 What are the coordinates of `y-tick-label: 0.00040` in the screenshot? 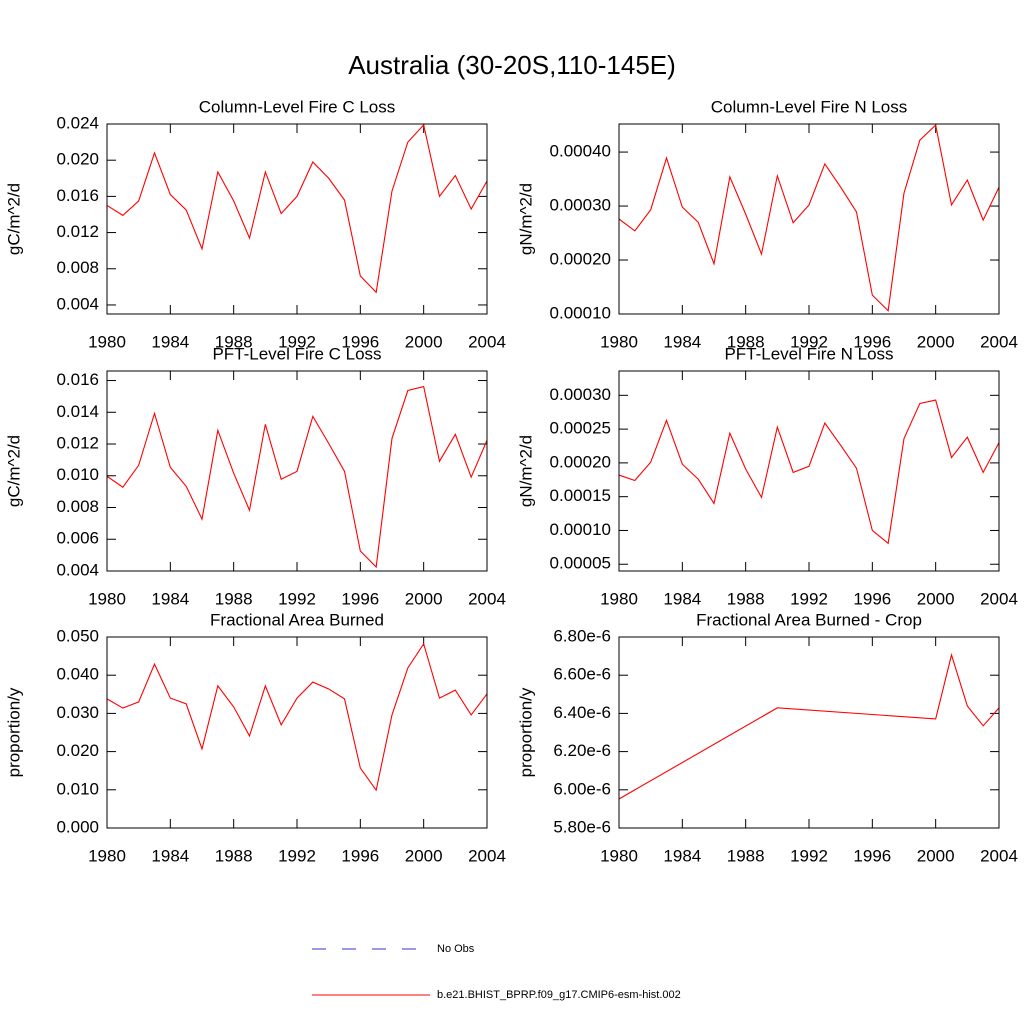 It's located at (580, 151).